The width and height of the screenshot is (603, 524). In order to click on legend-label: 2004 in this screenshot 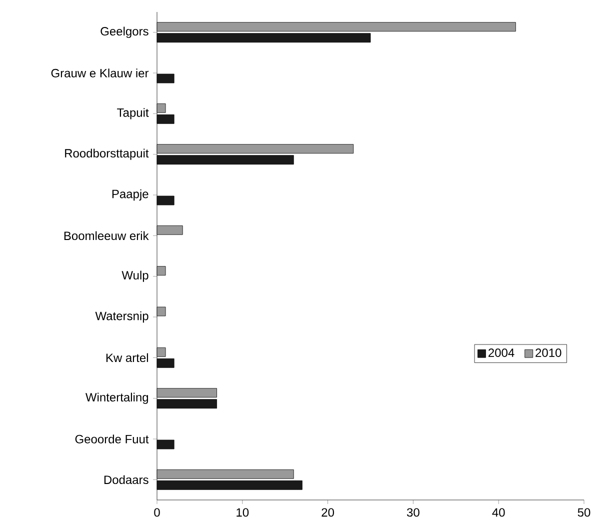, I will do `click(501, 352)`.